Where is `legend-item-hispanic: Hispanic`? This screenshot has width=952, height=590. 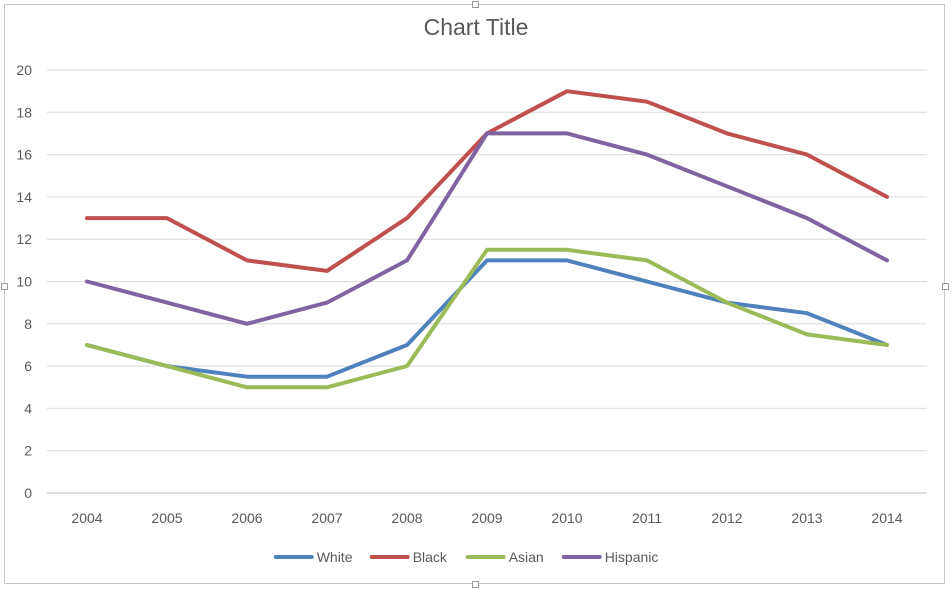 legend-item-hispanic: Hispanic is located at coordinates (610, 557).